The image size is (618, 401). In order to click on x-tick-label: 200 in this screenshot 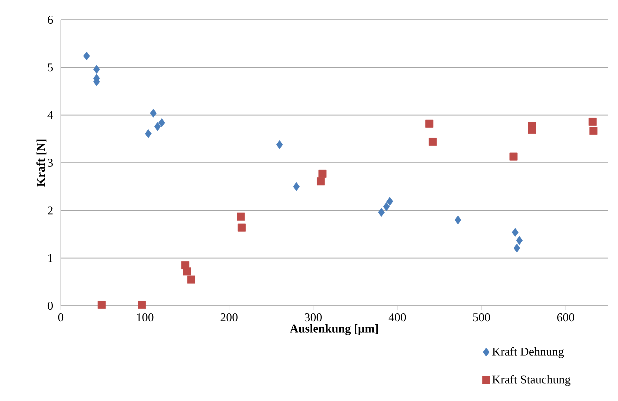, I will do `click(229, 318)`.